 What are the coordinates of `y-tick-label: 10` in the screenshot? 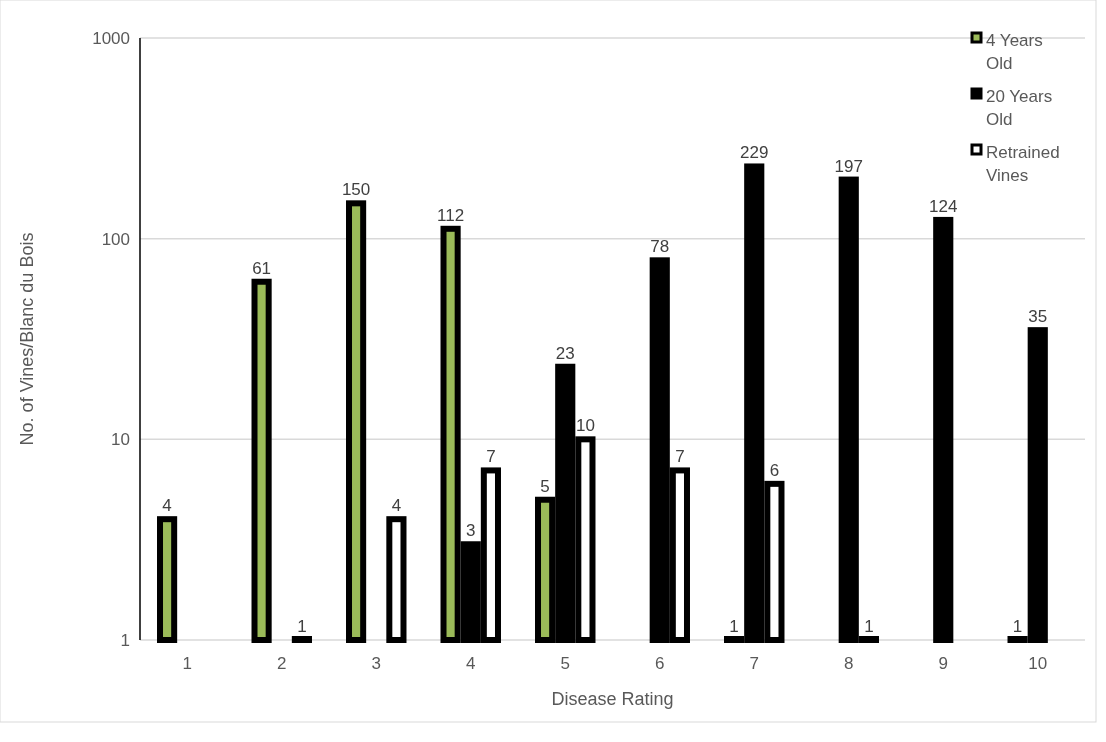 It's located at (120, 440).